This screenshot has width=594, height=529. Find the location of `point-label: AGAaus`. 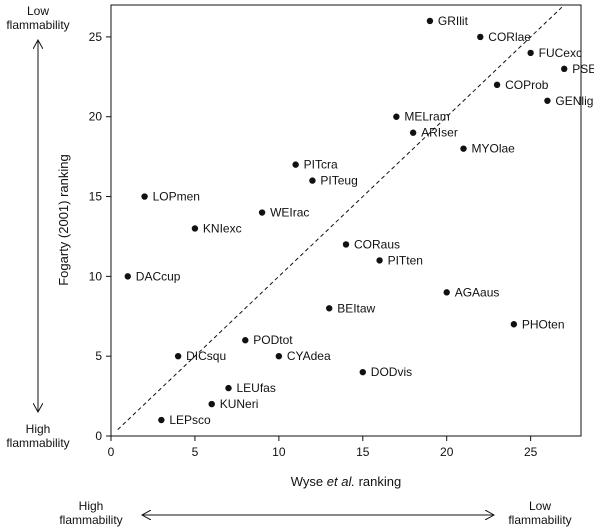

point-label: AGAaus is located at coordinates (477, 292).